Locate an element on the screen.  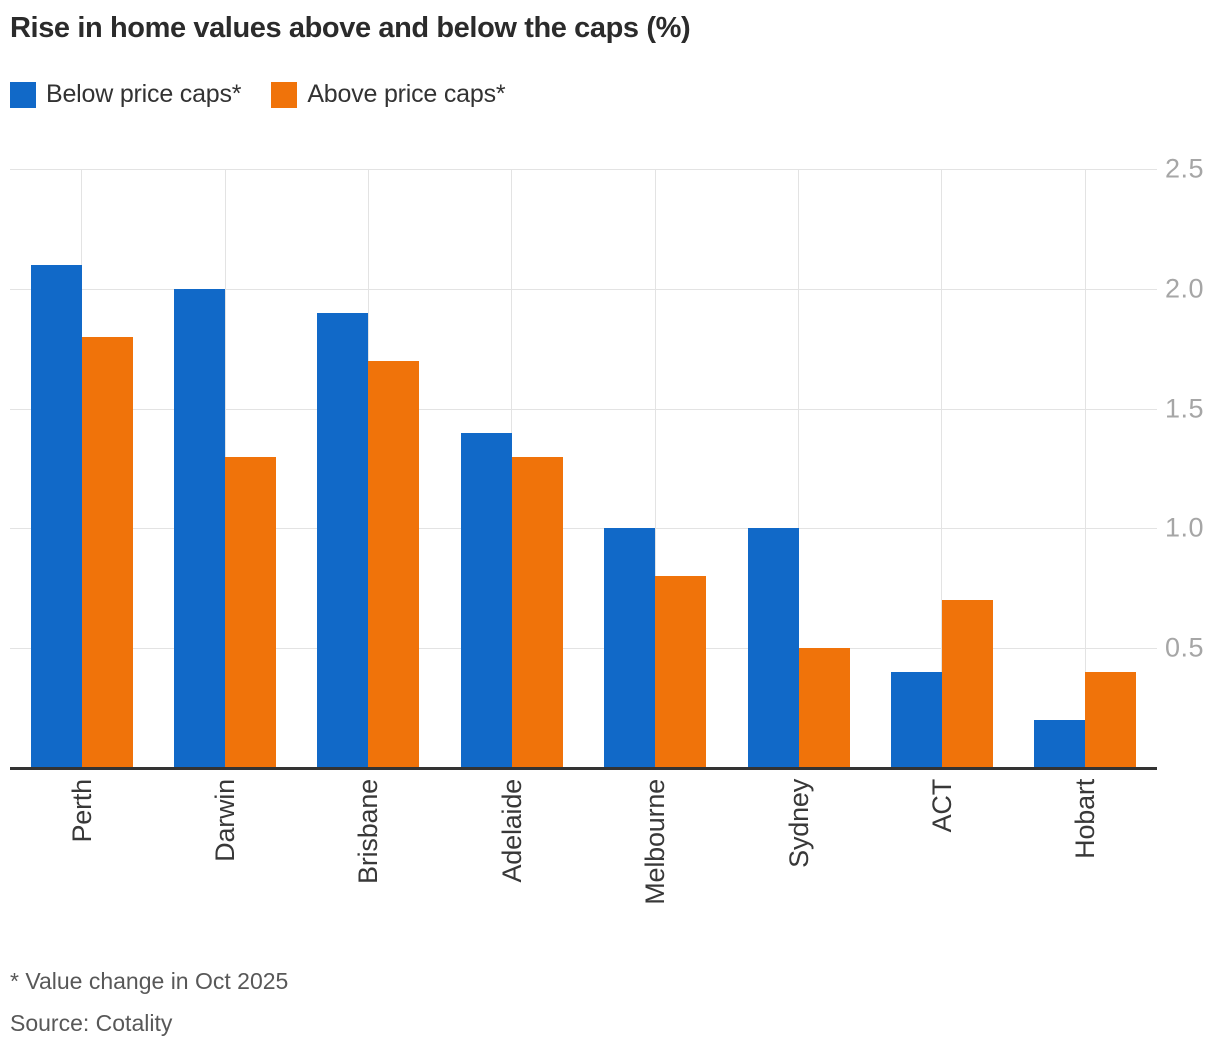
x-axis-line is located at coordinates (583, 768).